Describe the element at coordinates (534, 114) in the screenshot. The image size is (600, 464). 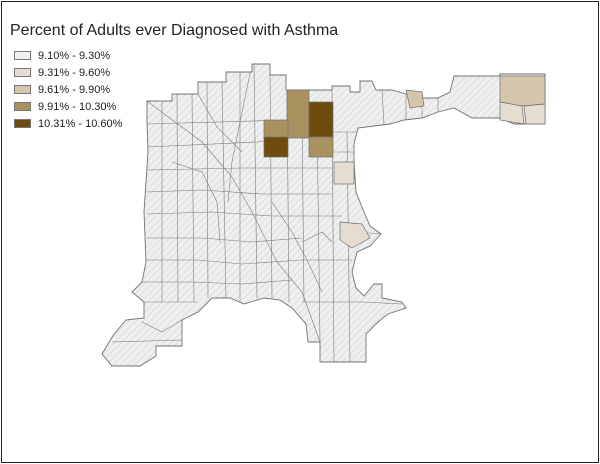
I see `tract-dia-southeast` at that location.